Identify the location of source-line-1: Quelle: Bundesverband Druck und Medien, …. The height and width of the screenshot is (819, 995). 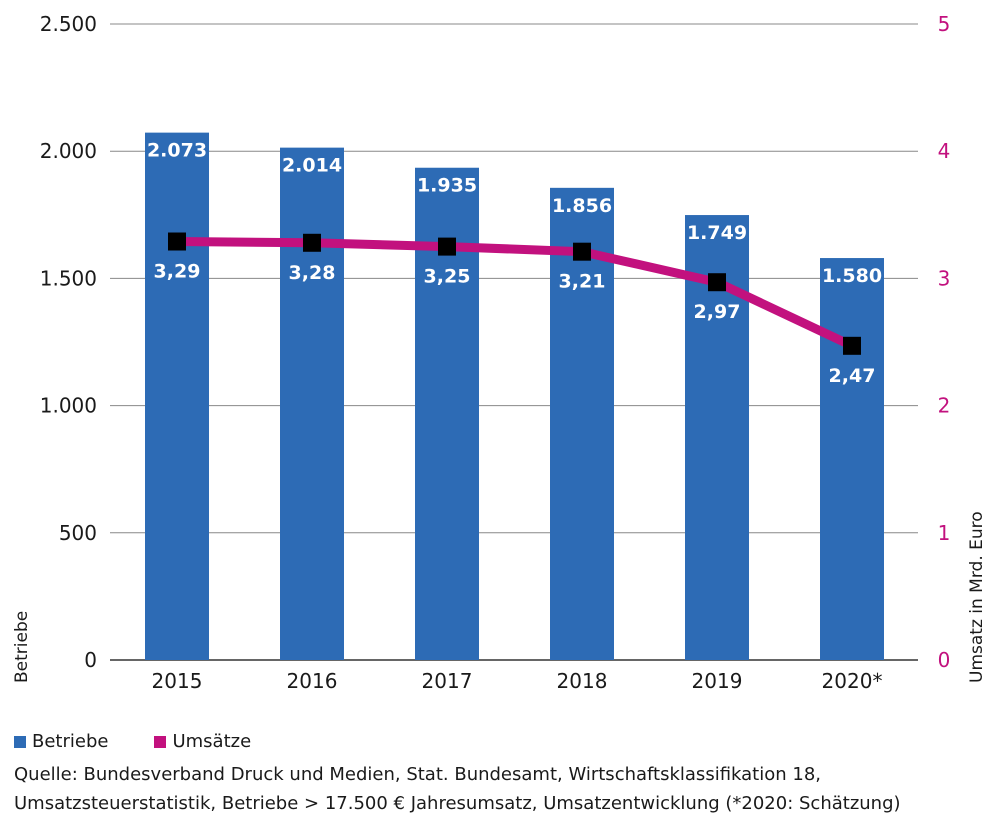
(417, 774).